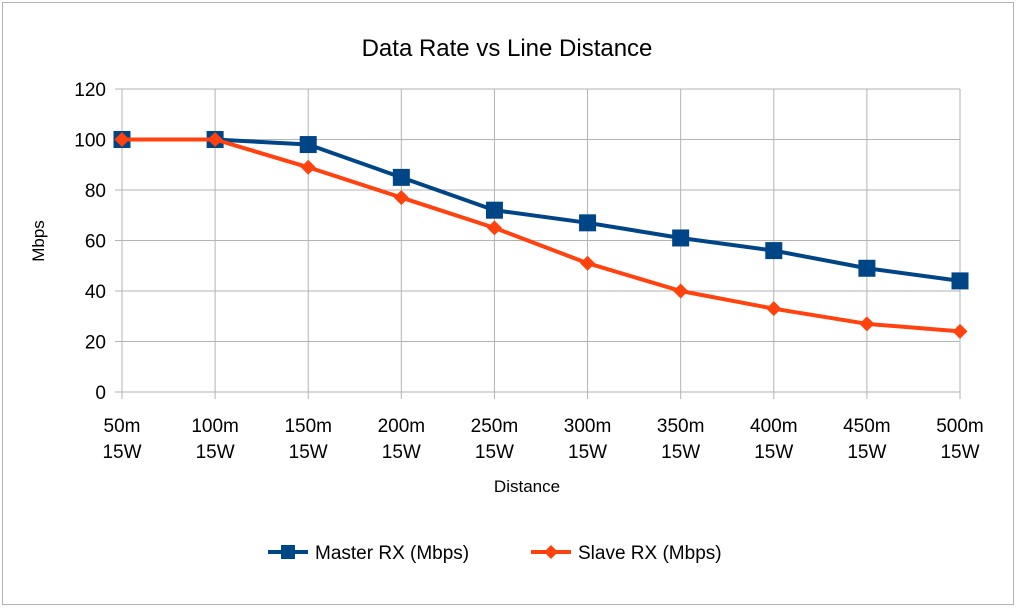  I want to click on y-tick-label: 20, so click(95, 343).